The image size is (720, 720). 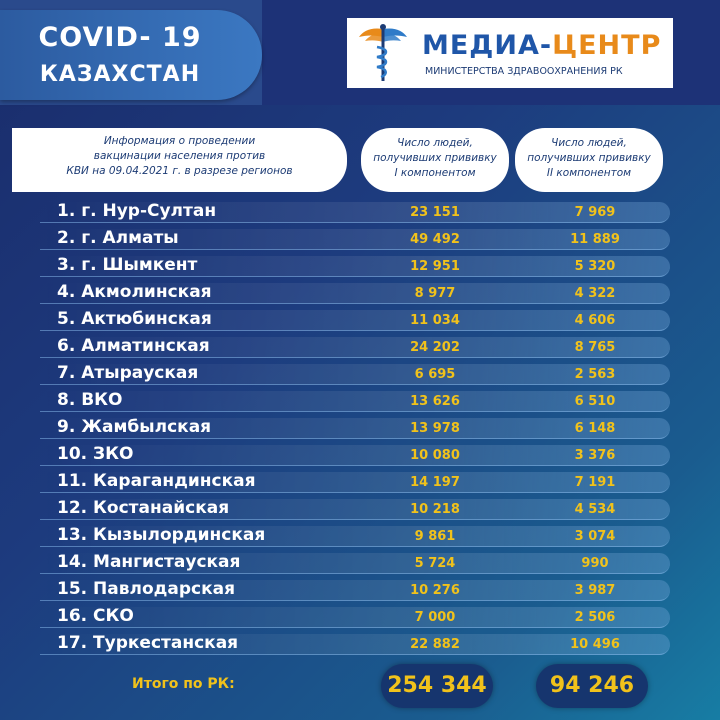 What do you see at coordinates (90, 400) in the screenshot?
I see `region-name: 8. ВКО` at bounding box center [90, 400].